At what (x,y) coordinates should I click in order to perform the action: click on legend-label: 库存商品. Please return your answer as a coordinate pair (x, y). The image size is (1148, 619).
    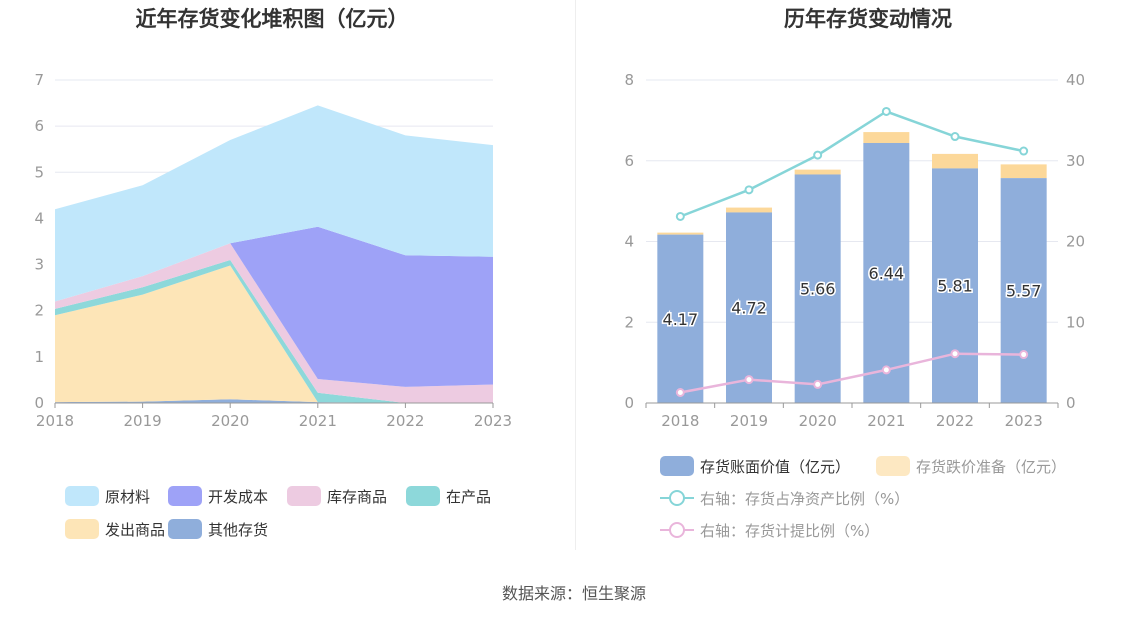
    Looking at the image, I should click on (357, 497).